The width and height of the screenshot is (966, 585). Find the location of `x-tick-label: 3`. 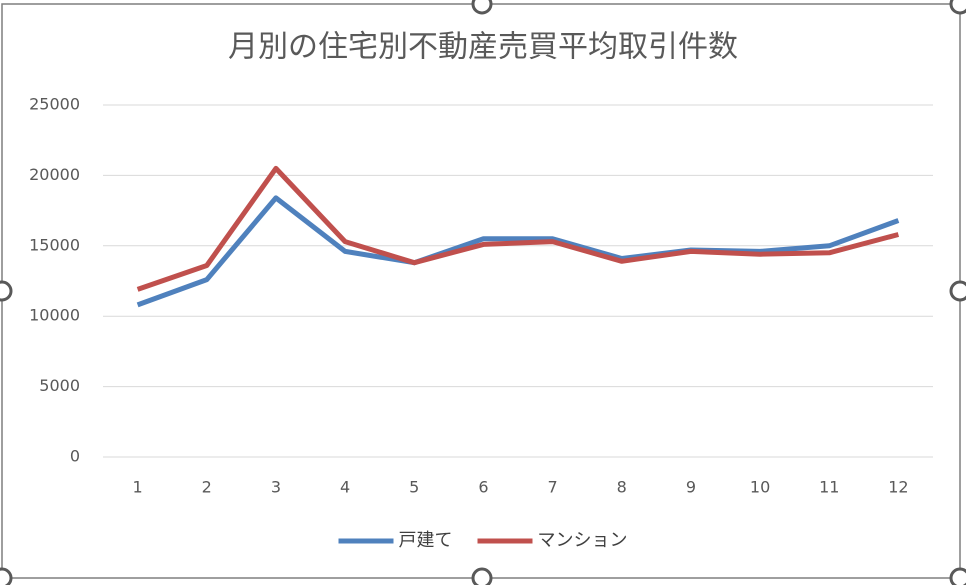

x-tick-label: 3 is located at coordinates (276, 487).